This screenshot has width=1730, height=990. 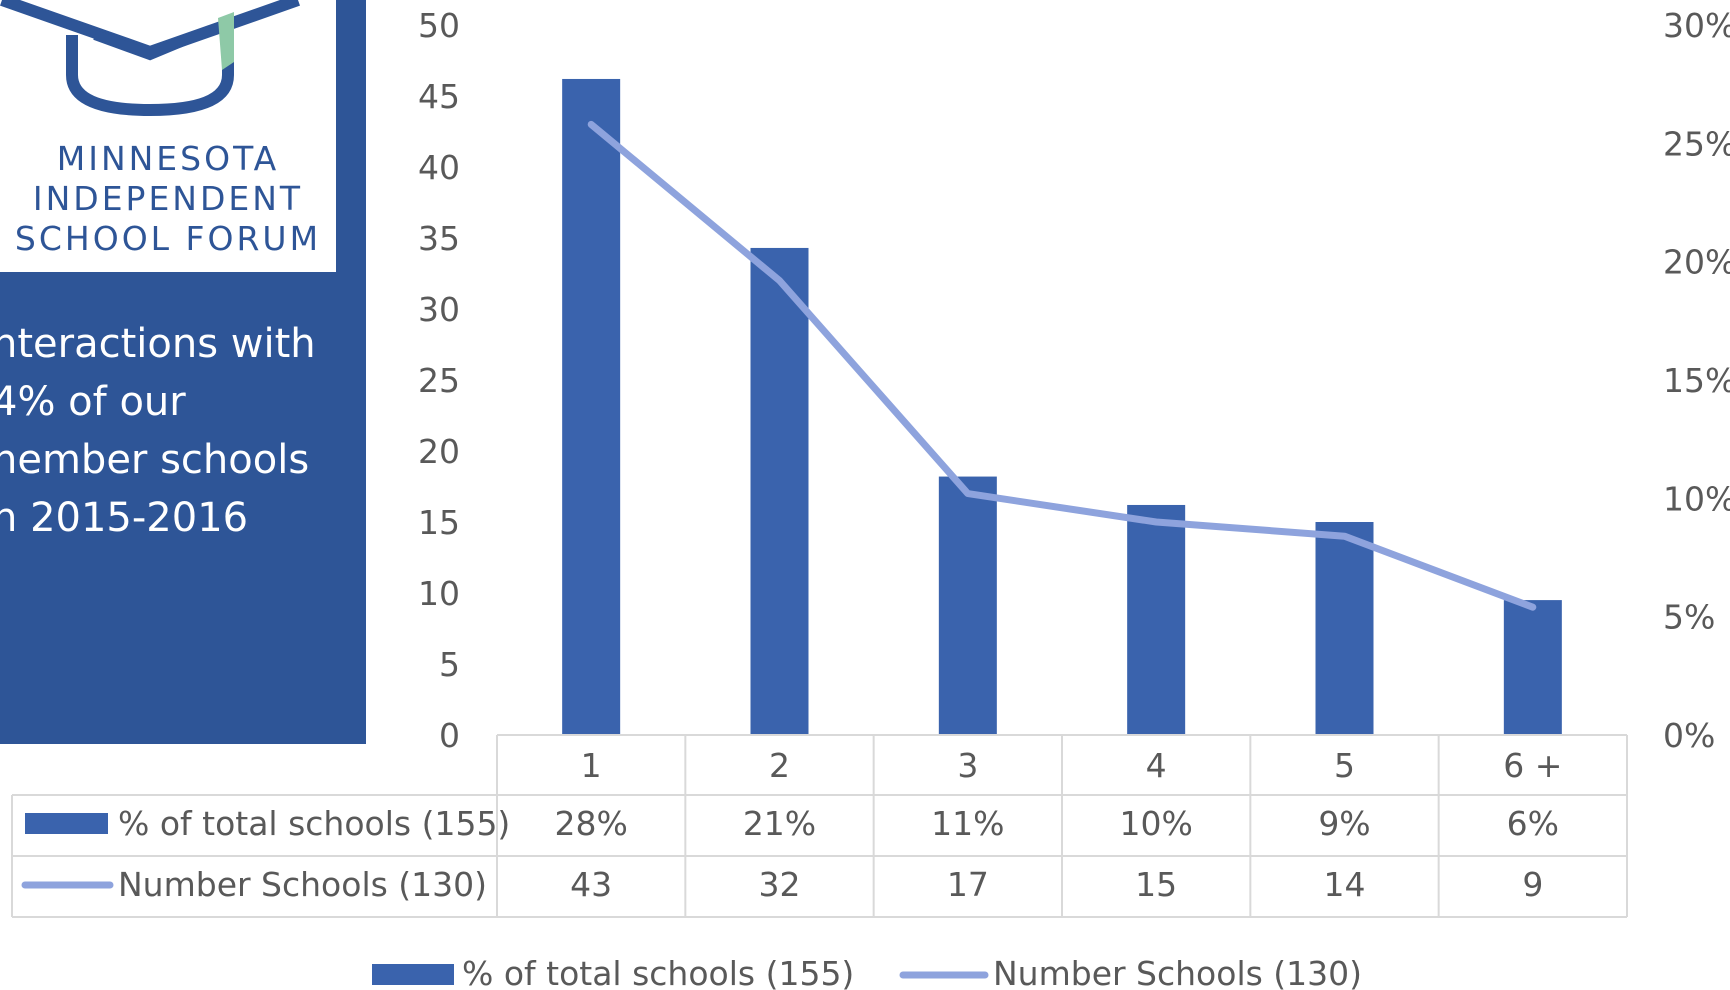 What do you see at coordinates (1344, 765) in the screenshot?
I see `x-tick-label: 5` at bounding box center [1344, 765].